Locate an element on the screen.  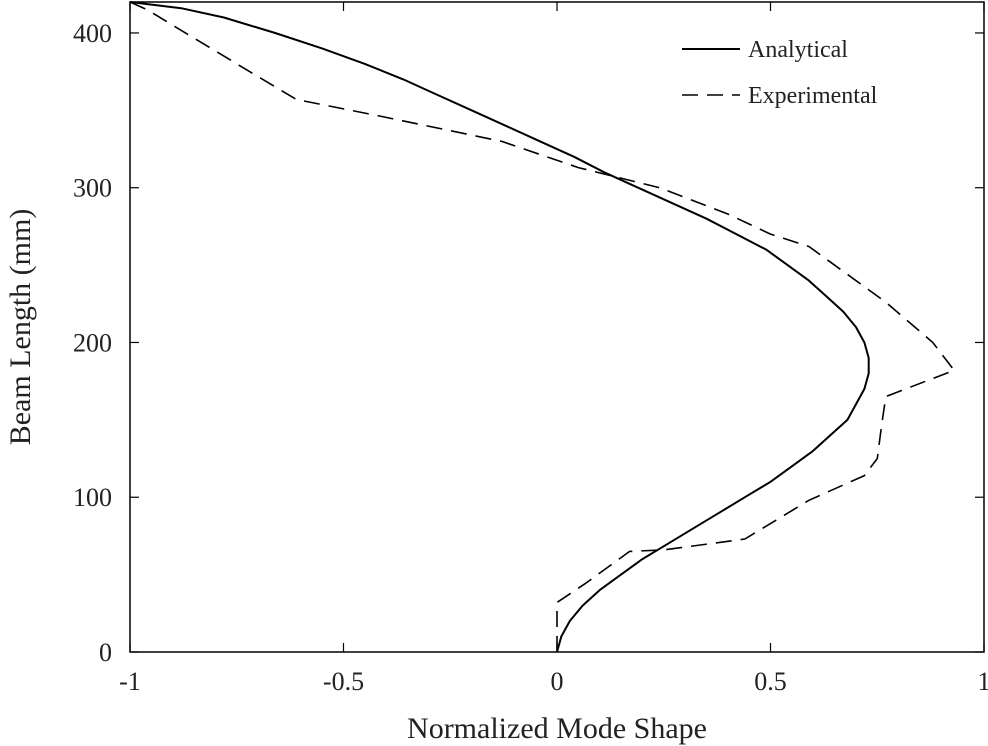
y-tick-label: 300 is located at coordinates (92, 188).